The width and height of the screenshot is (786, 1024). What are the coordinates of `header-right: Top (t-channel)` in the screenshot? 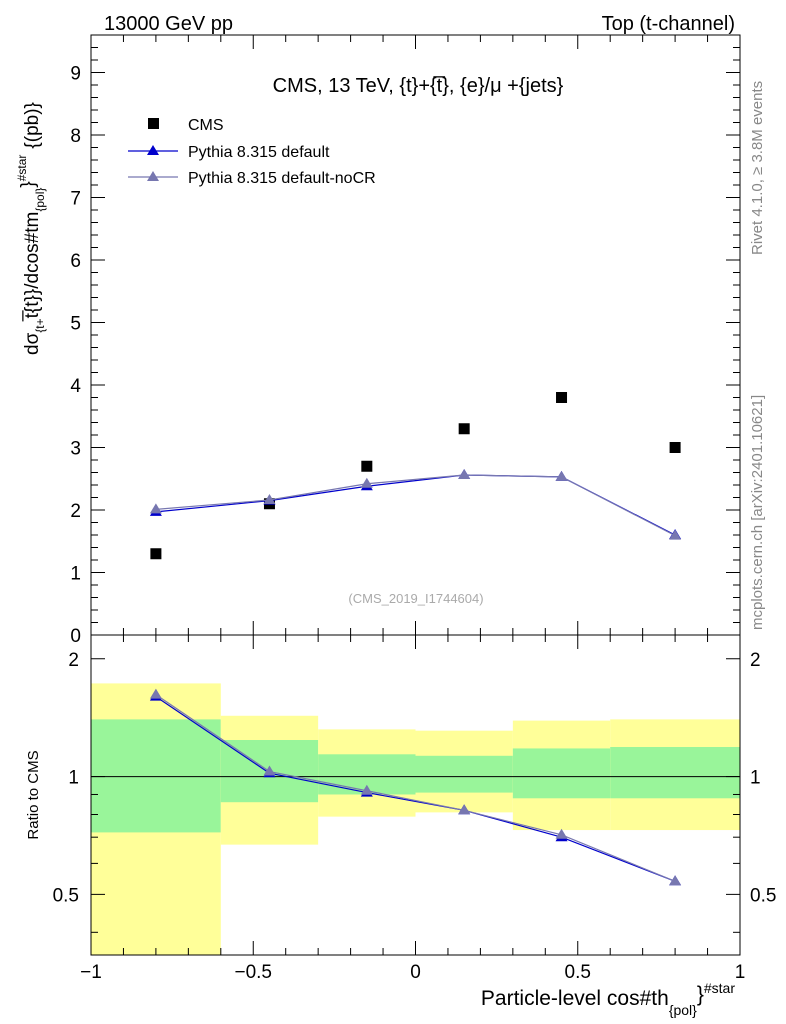 It's located at (668, 24).